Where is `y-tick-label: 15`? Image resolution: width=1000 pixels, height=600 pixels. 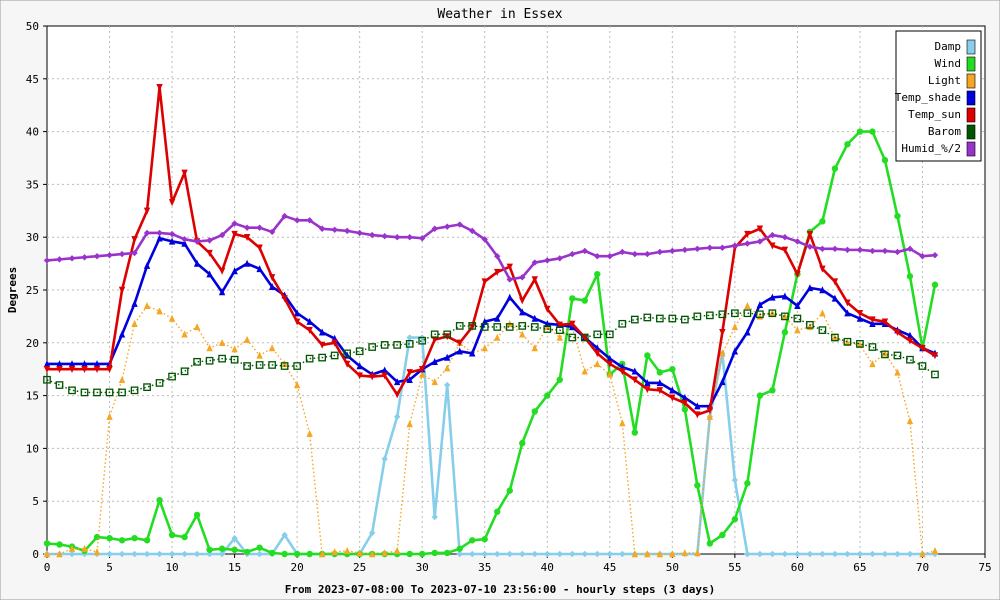
y-tick-label: 15 is located at coordinates (32, 396).